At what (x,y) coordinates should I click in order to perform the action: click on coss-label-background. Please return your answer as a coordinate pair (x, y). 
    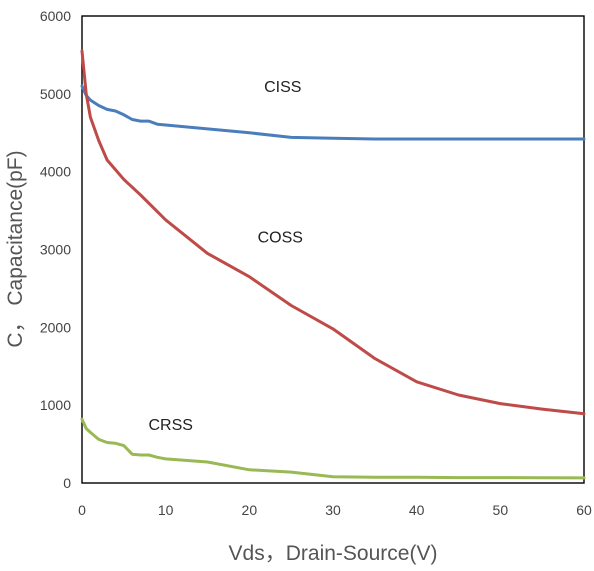
    Looking at the image, I should click on (280, 235).